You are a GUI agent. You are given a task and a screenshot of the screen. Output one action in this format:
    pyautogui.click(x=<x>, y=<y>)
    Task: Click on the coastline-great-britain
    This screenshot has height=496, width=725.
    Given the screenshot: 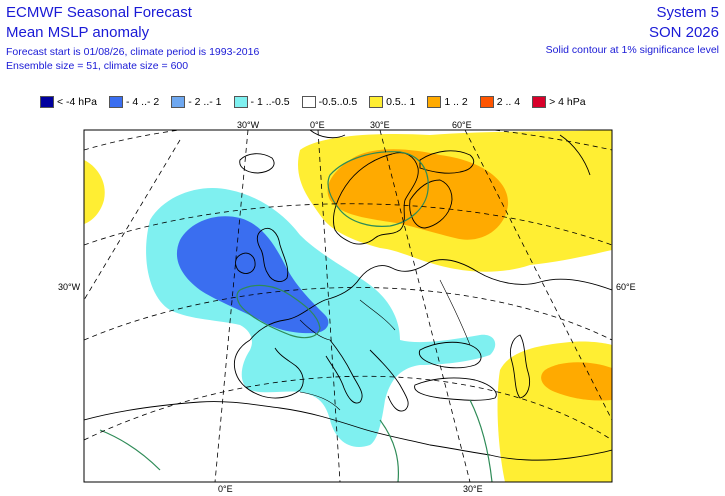 What is the action you would take?
    pyautogui.click(x=272, y=254)
    